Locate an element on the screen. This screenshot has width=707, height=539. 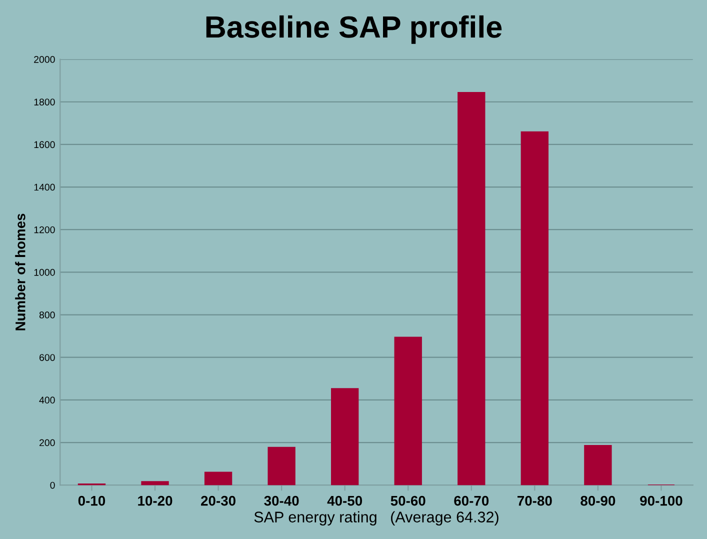
x-tick-label: 40-50 is located at coordinates (344, 501).